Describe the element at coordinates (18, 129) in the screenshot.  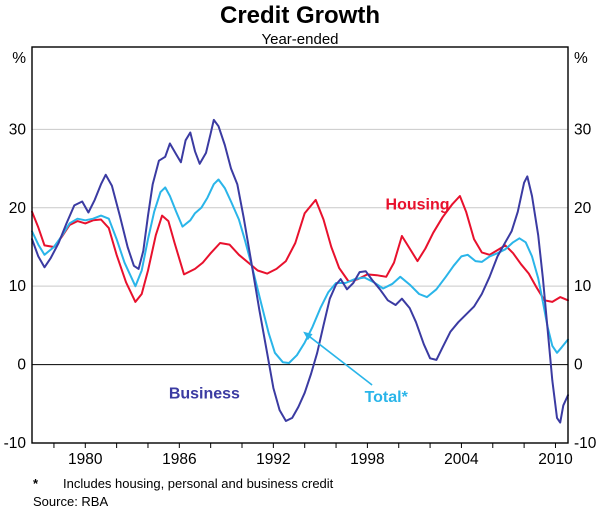
I see `y-tick-label-left: 30` at that location.